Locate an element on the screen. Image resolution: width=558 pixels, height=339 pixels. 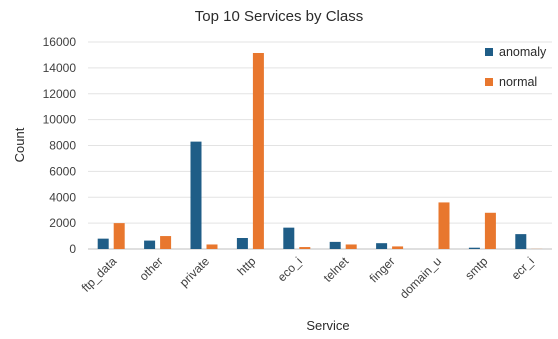
bar-normal-domain_u is located at coordinates (444, 225).